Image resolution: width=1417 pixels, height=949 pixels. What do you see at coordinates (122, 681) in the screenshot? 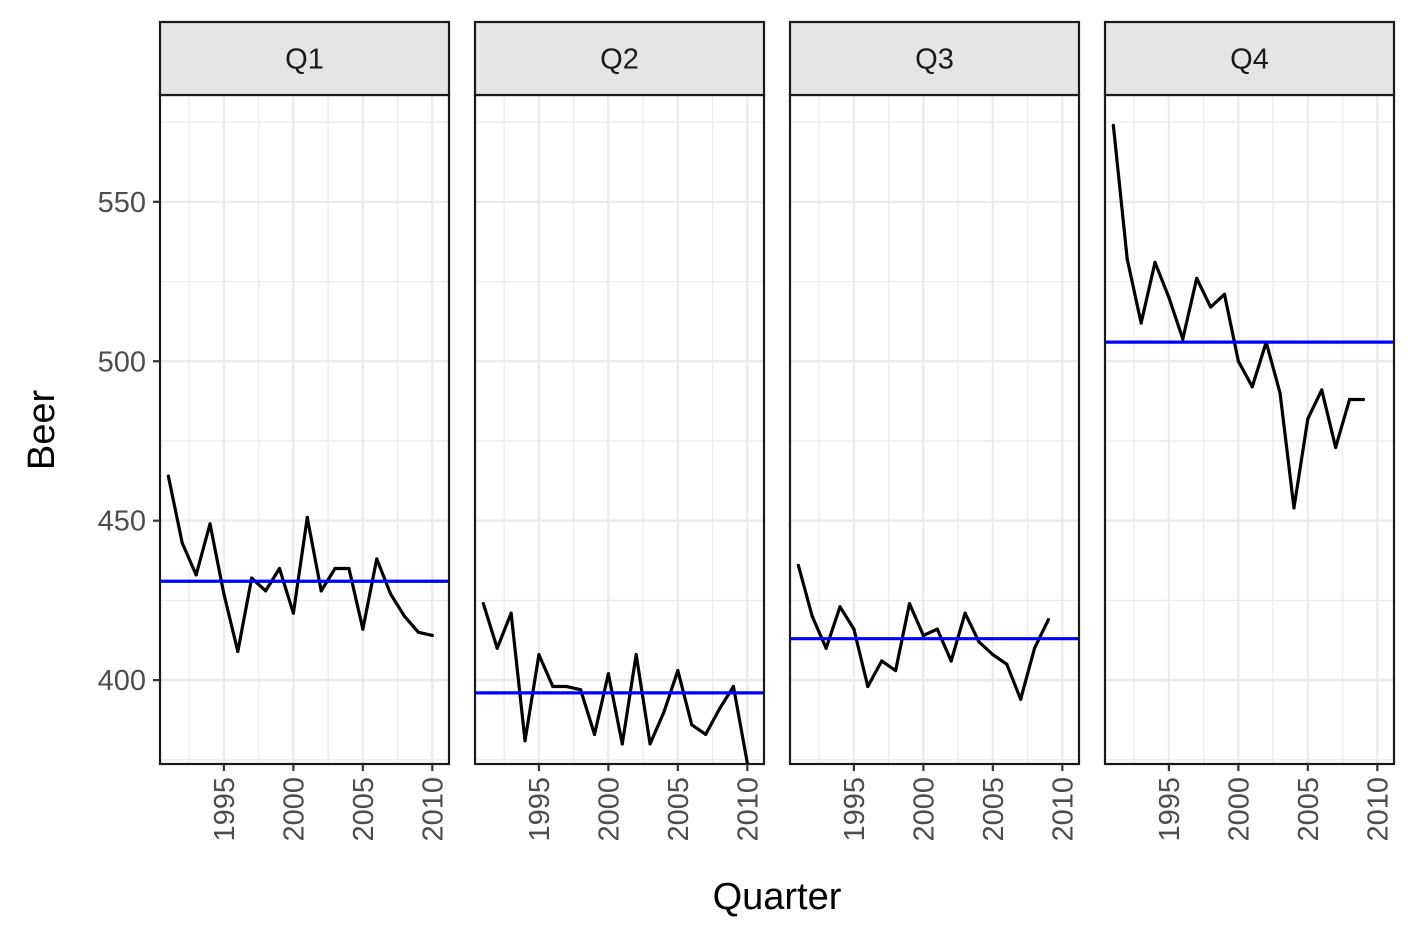
I see `y-tick-label: 400` at bounding box center [122, 681].